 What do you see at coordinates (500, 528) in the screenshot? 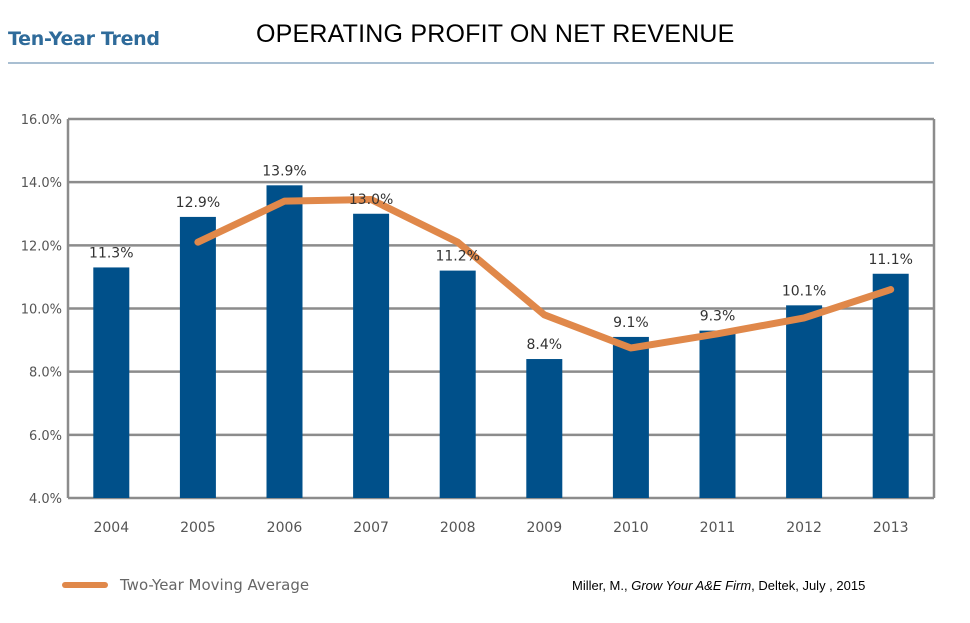
I see `x-axis-ticks: 2004 2005 2006 2007 2008 2009 2010 2011 2012 2013` at bounding box center [500, 528].